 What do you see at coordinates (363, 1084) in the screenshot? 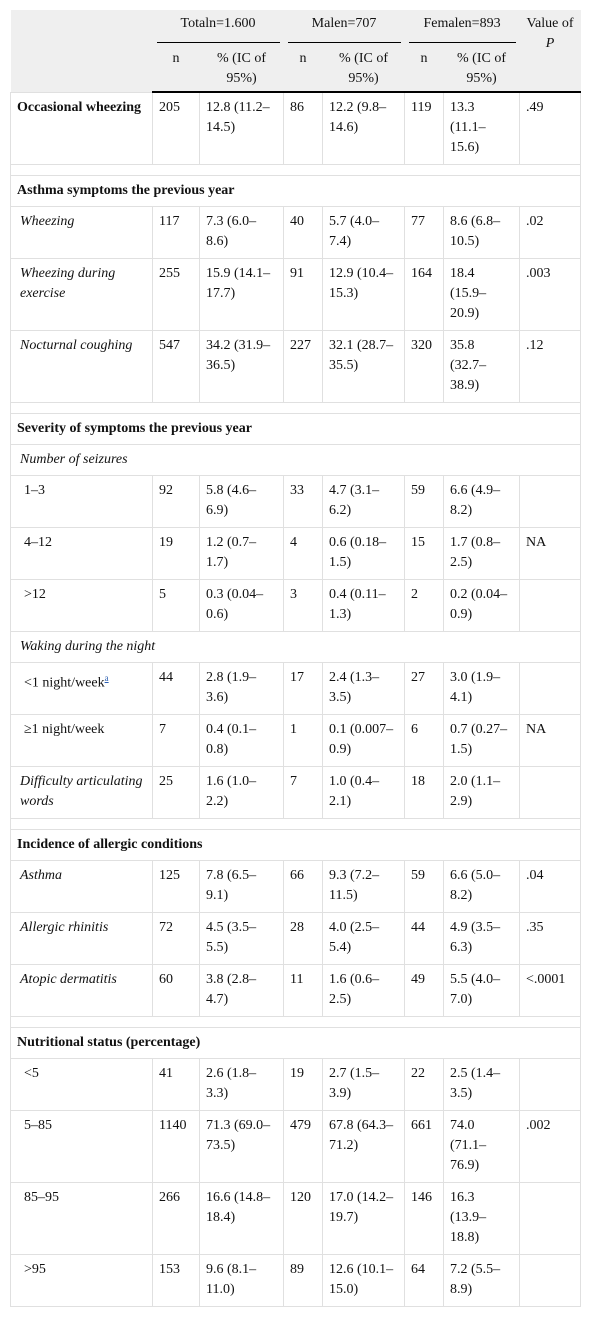
I see `data-cell: 2.7 (1.5–3.9)` at bounding box center [363, 1084].